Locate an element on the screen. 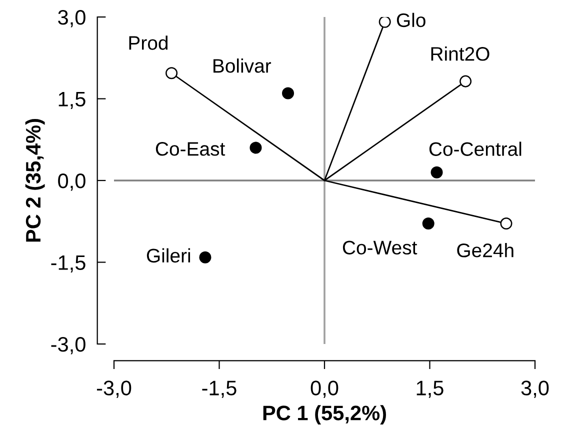 The image size is (564, 426). x-tick-label: 3,0 is located at coordinates (535, 389).